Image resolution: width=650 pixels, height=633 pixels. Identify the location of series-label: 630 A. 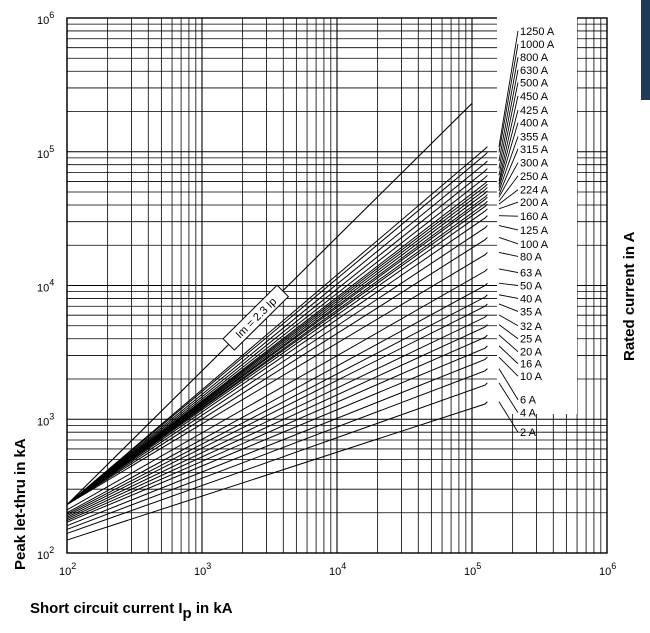
(534, 71).